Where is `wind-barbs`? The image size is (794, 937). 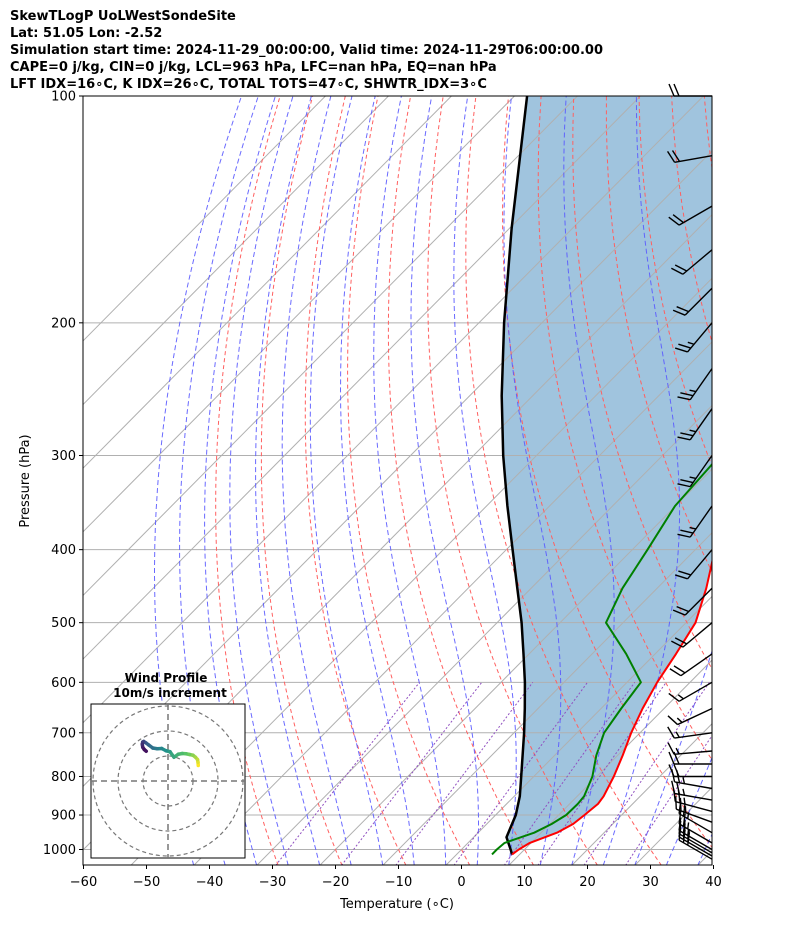
wind-barbs is located at coordinates (689, 471).